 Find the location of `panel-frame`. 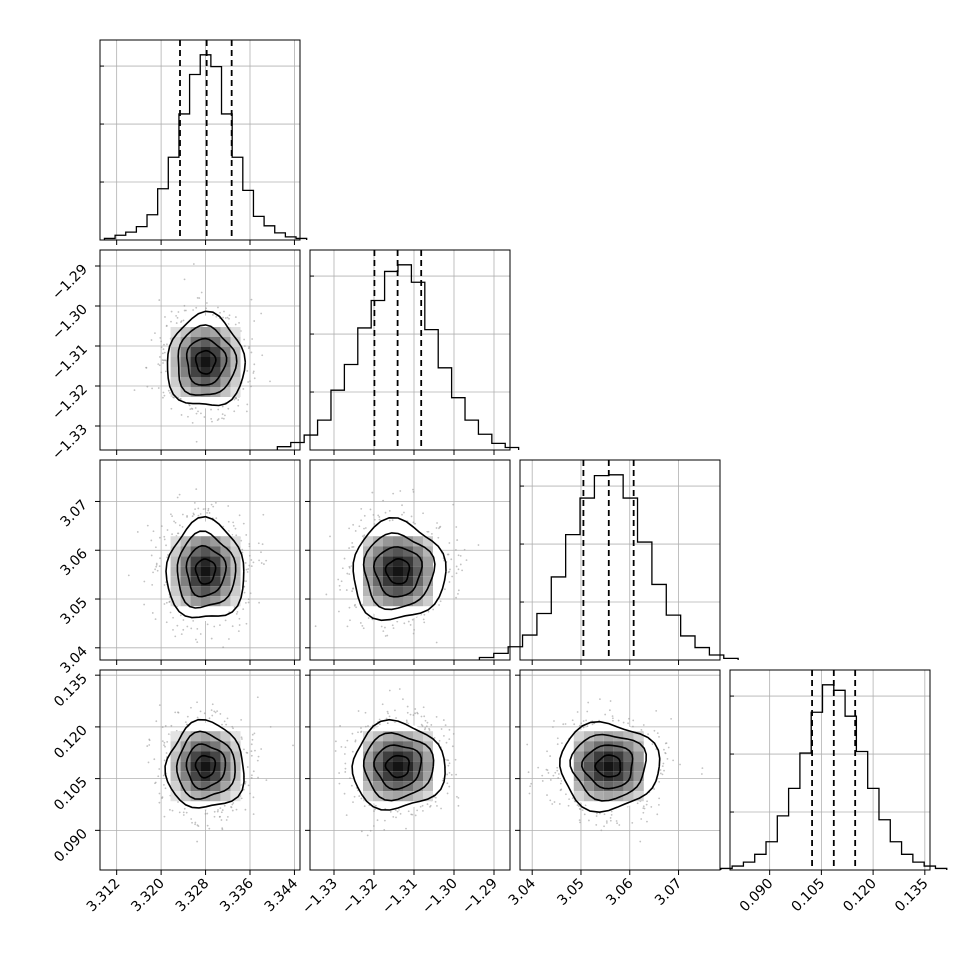

panel-frame is located at coordinates (200, 350).